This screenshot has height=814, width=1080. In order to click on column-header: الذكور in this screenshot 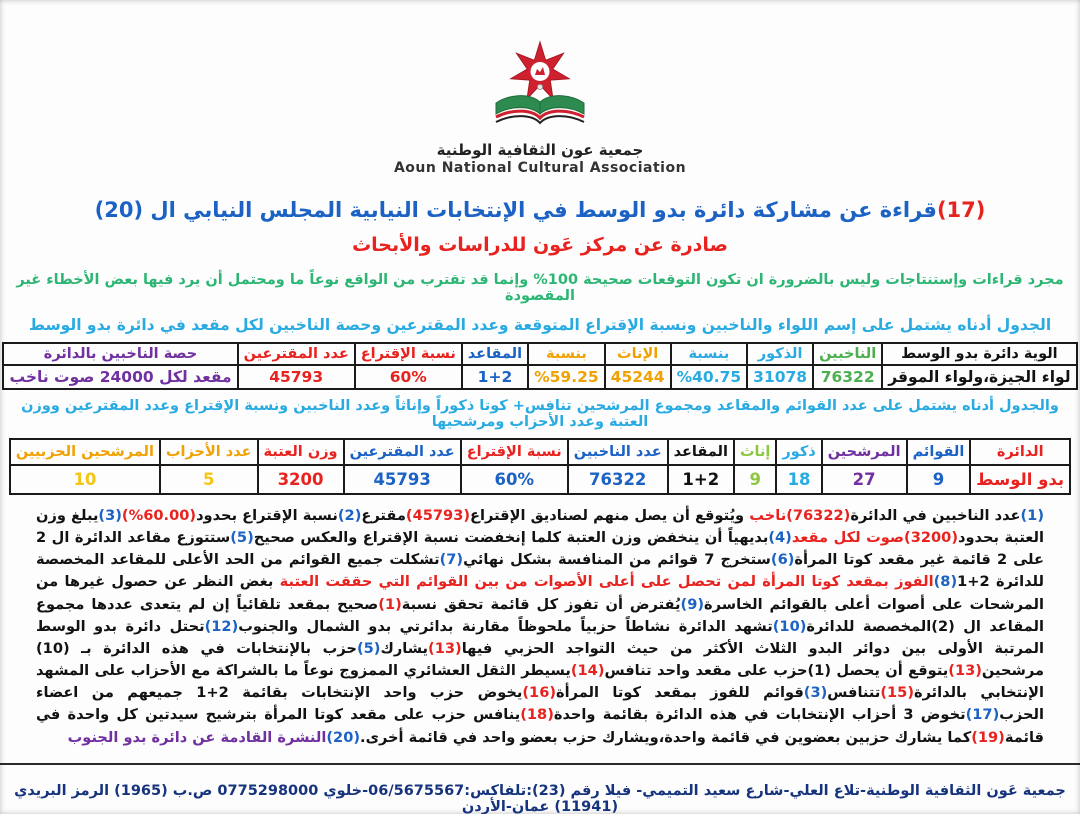, I will do `click(780, 353)`.